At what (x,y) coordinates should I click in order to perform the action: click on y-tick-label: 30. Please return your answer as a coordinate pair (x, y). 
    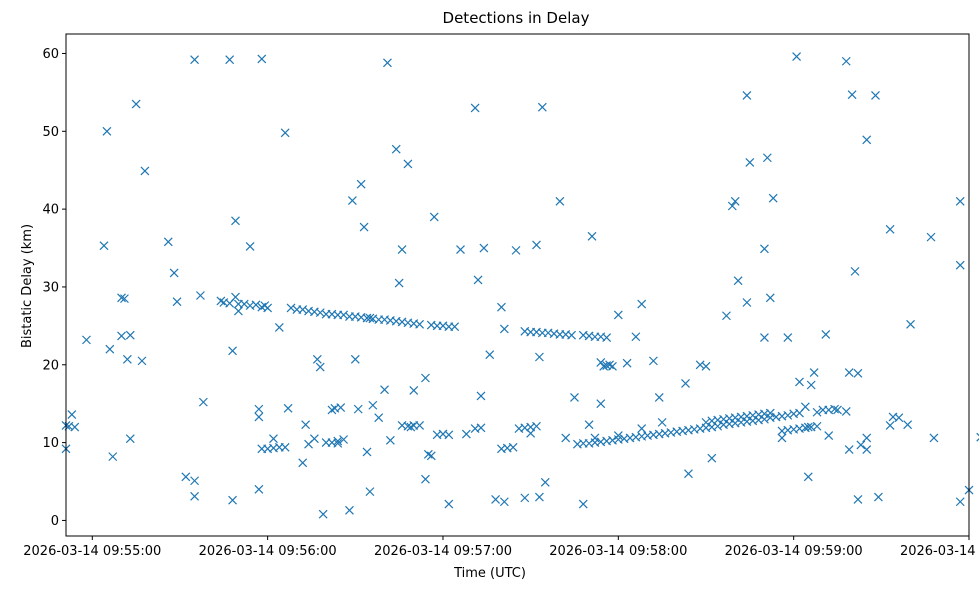
    Looking at the image, I should click on (50, 287).